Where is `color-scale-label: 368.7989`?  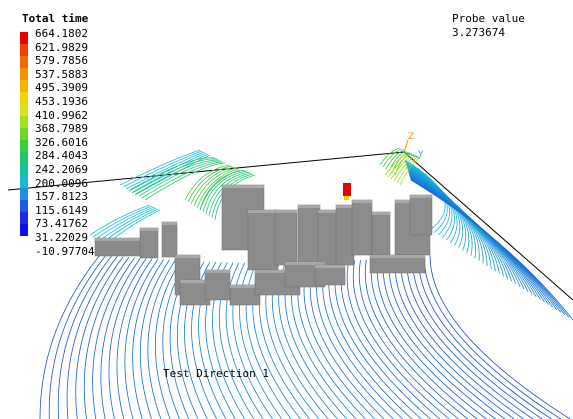 color-scale-label: 368.7989 is located at coordinates (61, 129).